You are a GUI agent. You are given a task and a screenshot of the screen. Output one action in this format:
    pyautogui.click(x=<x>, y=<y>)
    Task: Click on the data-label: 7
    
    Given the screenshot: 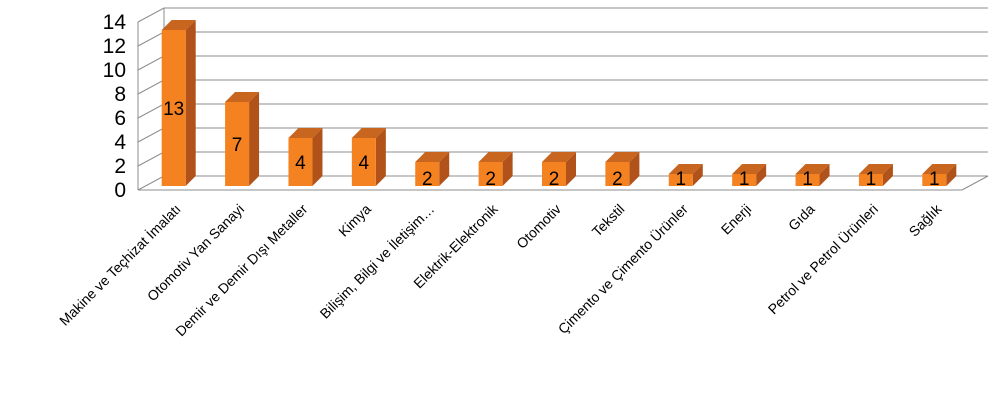 What is the action you would take?
    pyautogui.click(x=237, y=145)
    